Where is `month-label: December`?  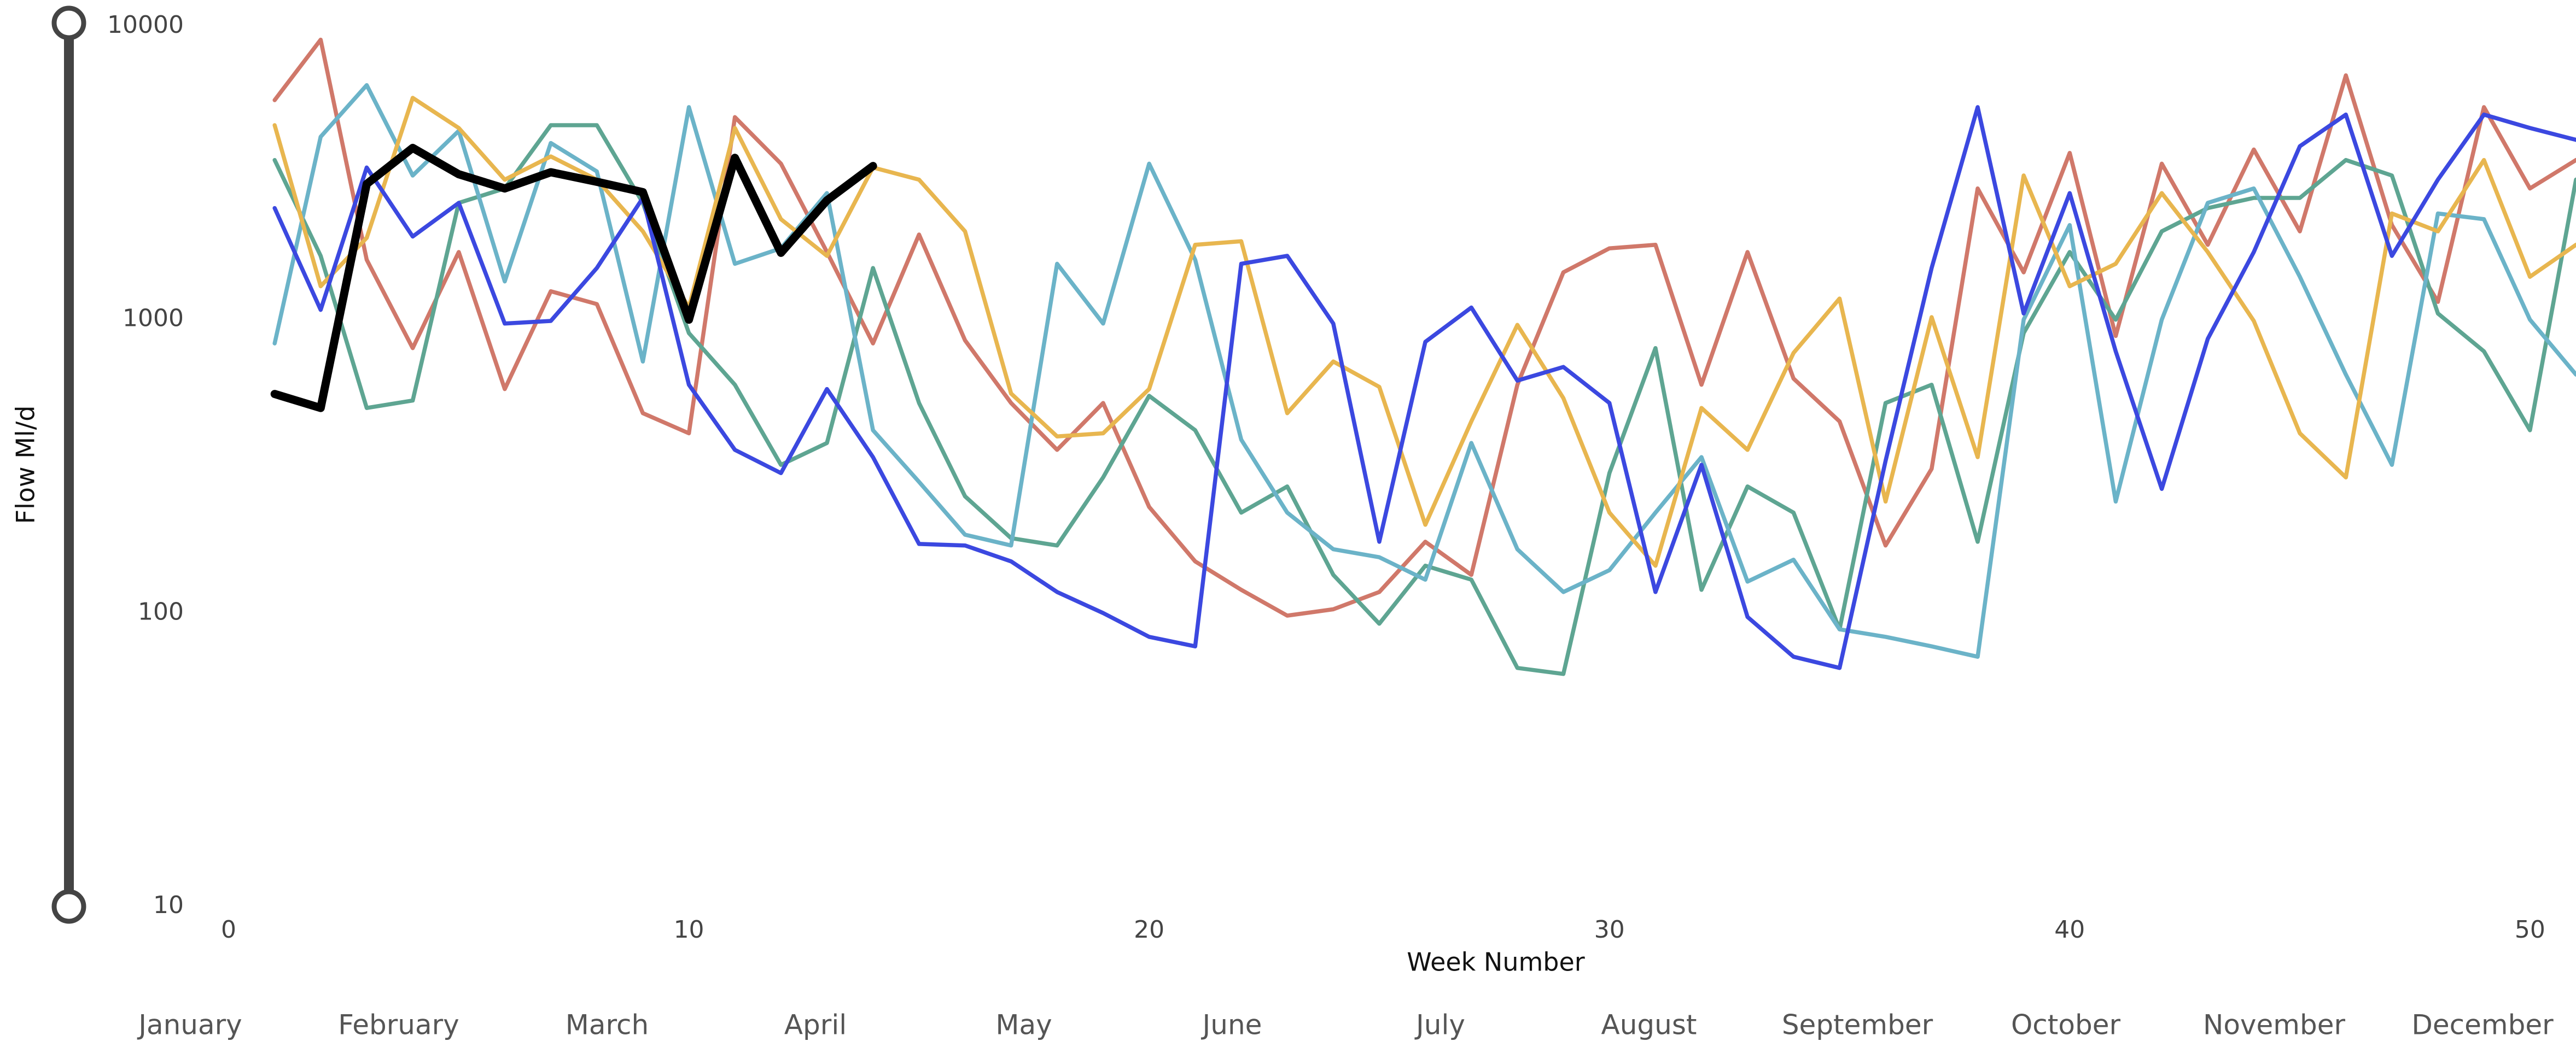
month-label: December is located at coordinates (2482, 1025).